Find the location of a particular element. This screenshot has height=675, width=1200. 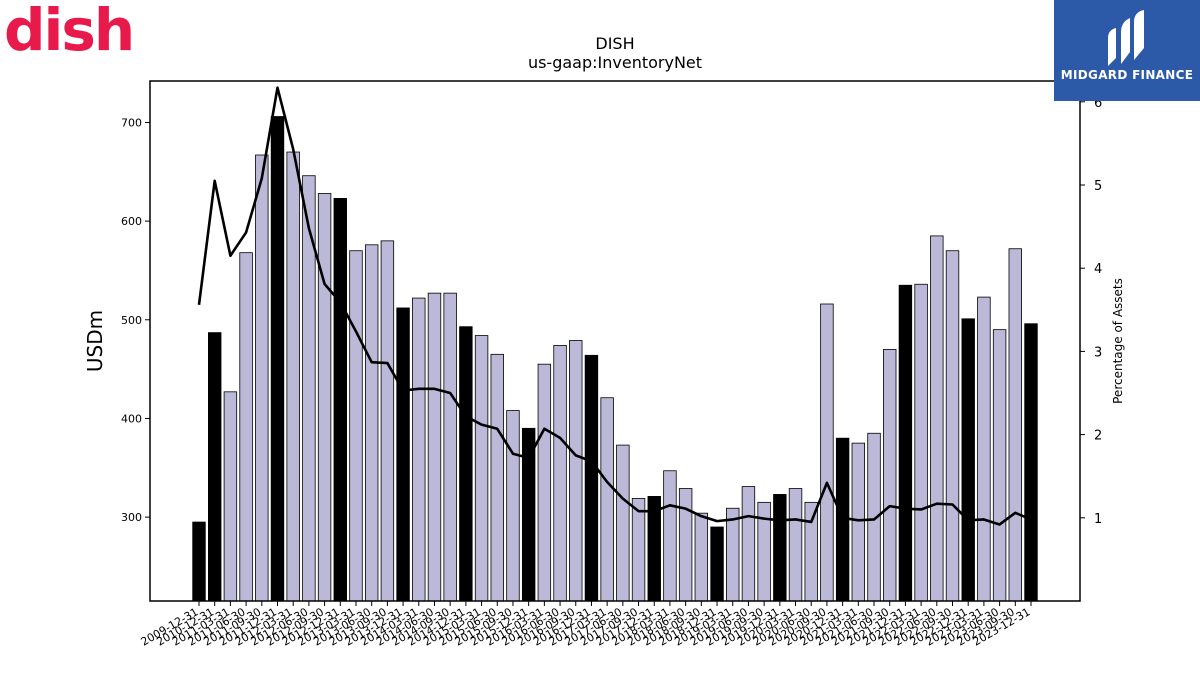

chart-title: DISH is located at coordinates (614, 43).